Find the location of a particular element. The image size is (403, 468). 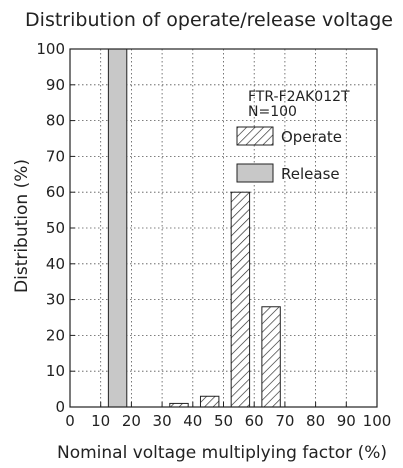

y-tick-label: 60 is located at coordinates (55, 192).